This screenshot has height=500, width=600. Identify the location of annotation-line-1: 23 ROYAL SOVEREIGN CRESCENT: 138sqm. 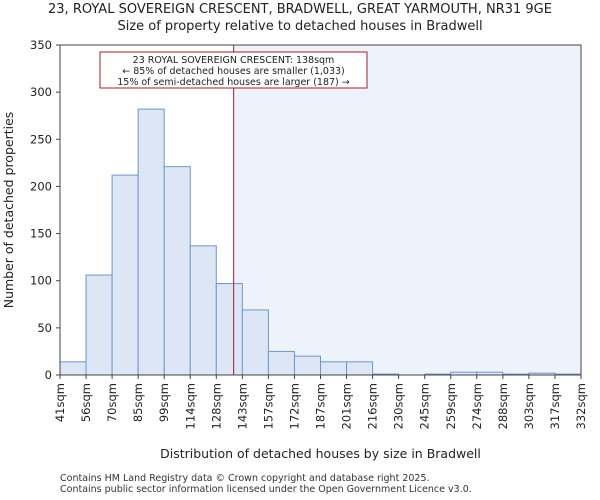
(234, 60).